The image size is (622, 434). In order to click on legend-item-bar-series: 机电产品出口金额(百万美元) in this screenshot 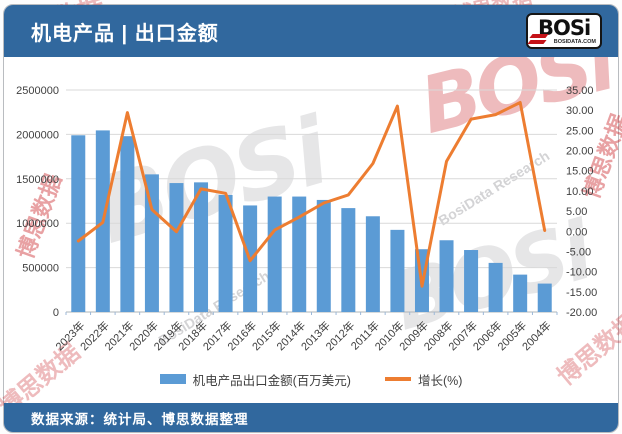, I will do `click(255, 379)`.